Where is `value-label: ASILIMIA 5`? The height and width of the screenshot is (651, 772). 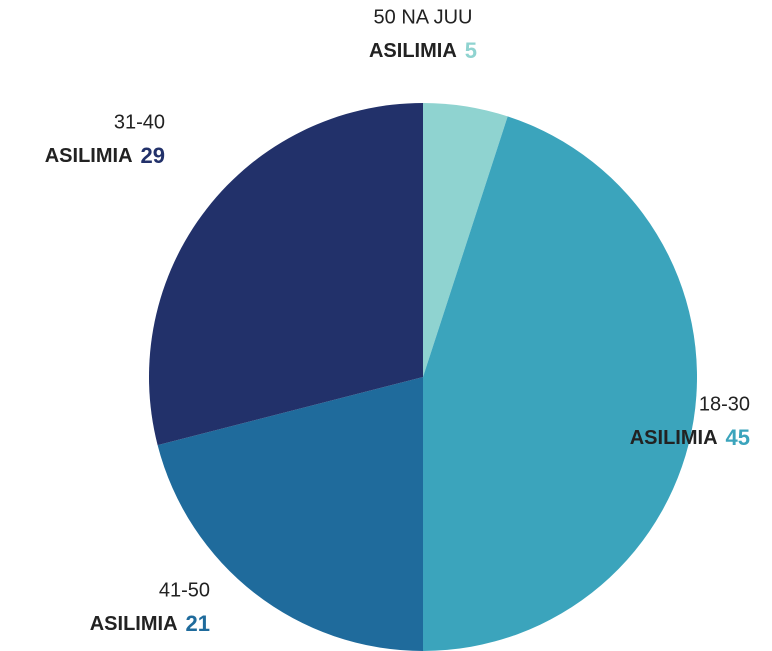
value-label: ASILIMIA 5 is located at coordinates (423, 50).